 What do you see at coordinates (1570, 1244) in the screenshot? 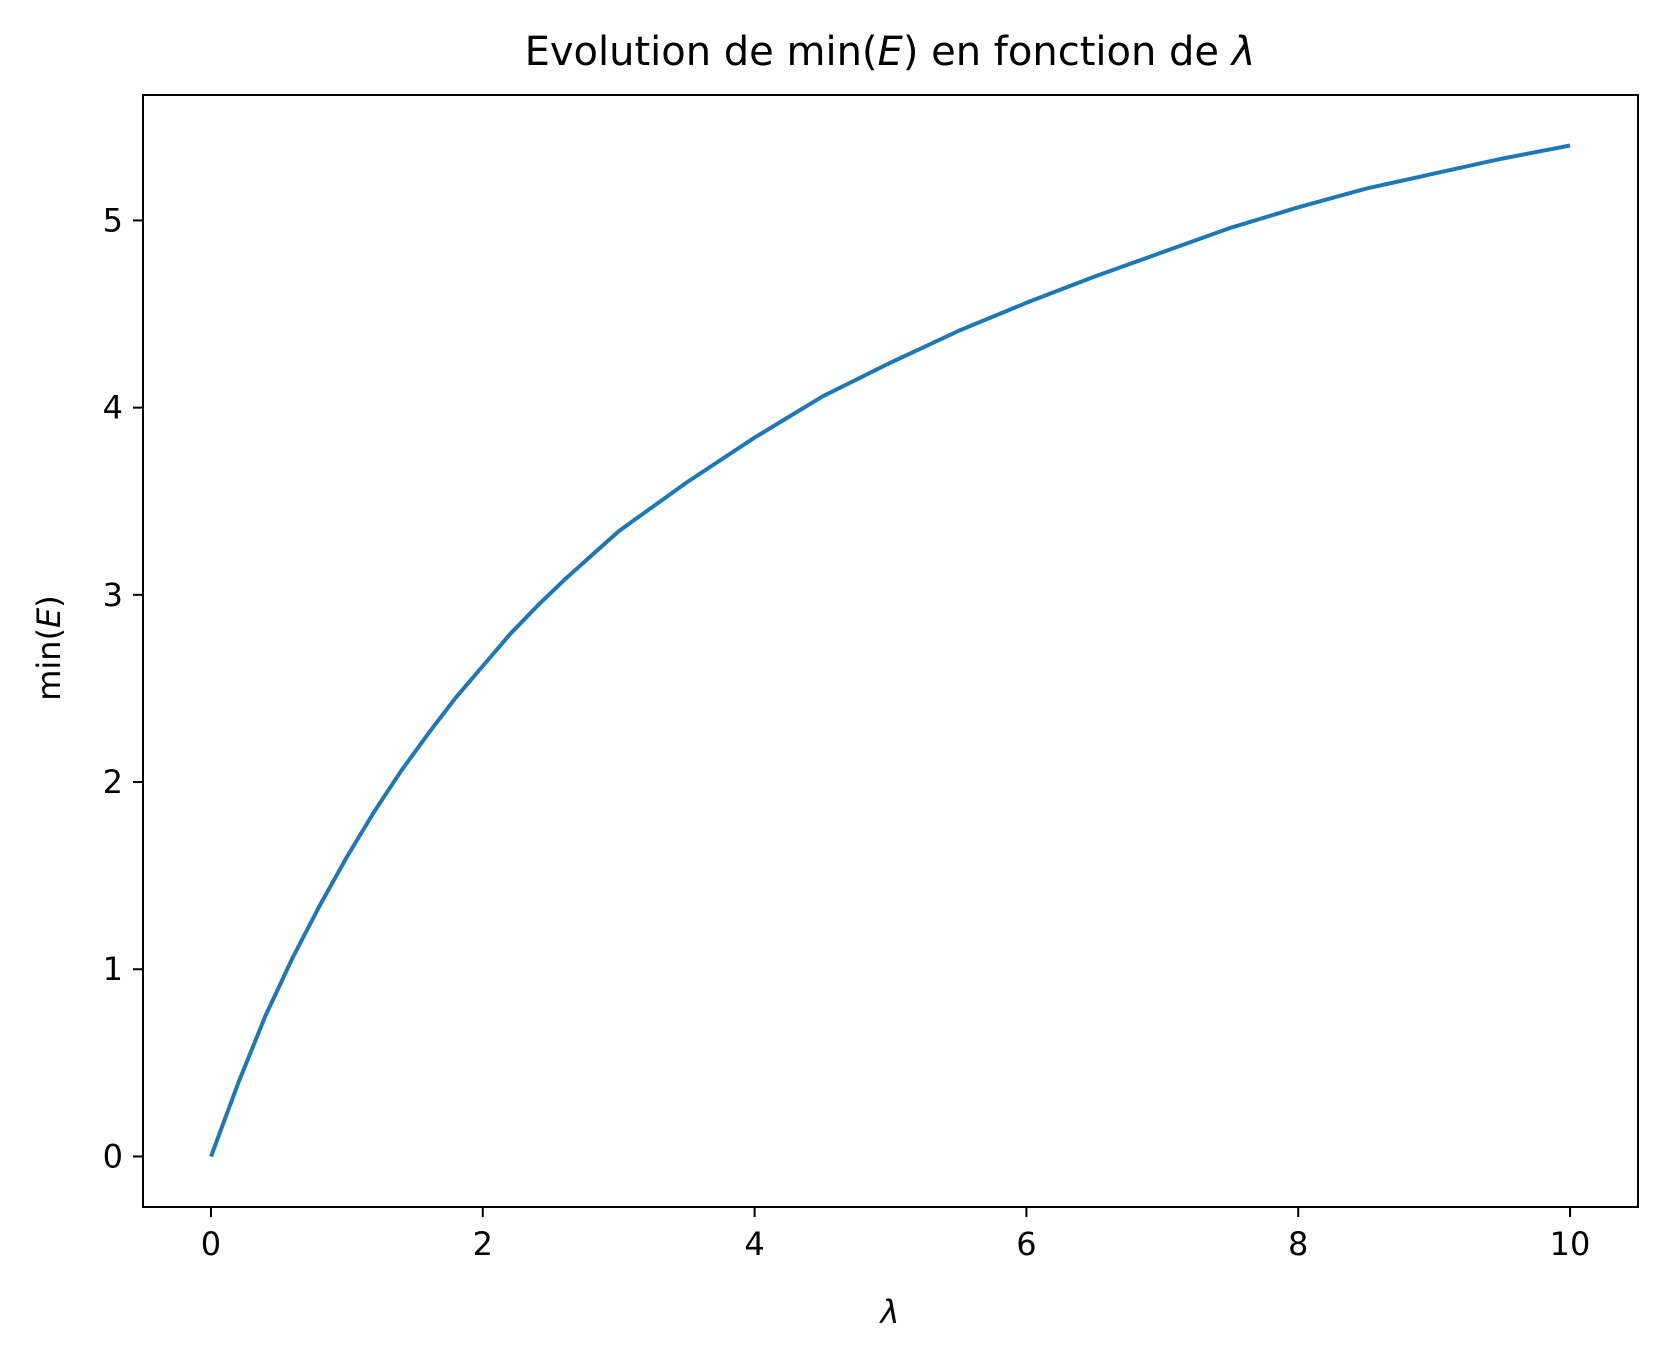
I see `x-tick-label: 10` at bounding box center [1570, 1244].